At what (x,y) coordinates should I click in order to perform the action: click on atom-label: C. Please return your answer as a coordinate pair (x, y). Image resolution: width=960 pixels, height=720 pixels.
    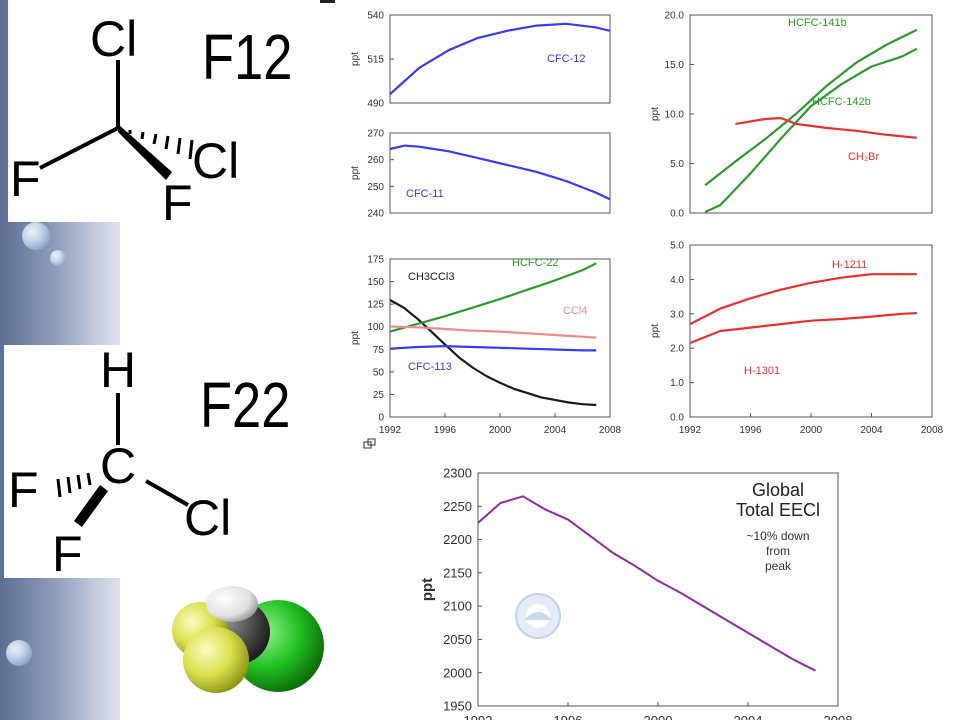
    Looking at the image, I should click on (118, 466).